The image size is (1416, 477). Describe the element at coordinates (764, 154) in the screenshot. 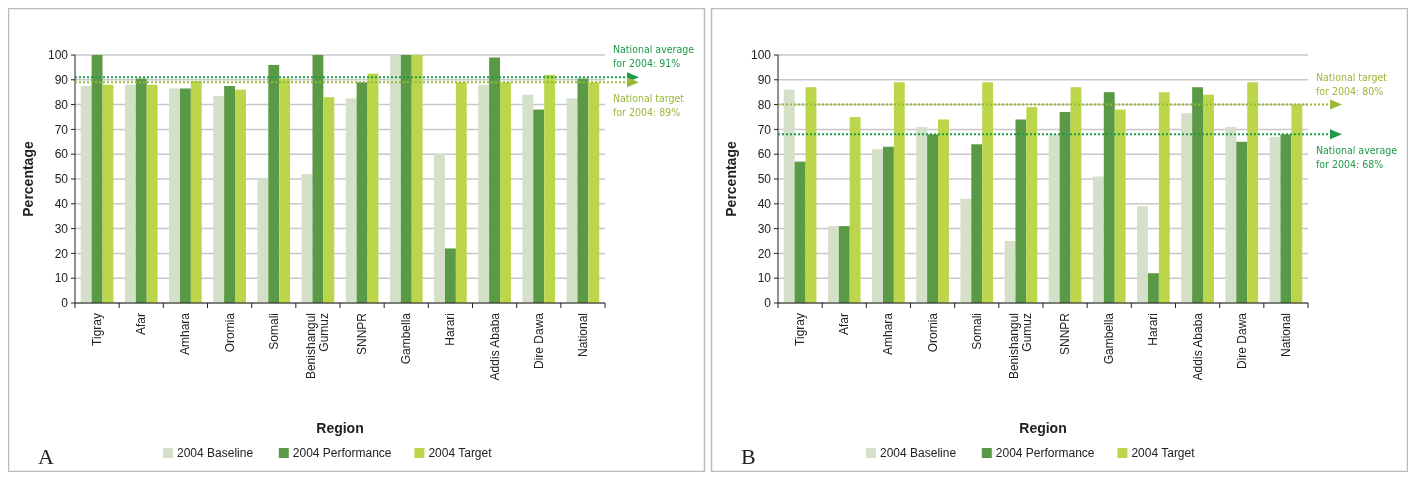

I see `y-tick-label: 60` at that location.